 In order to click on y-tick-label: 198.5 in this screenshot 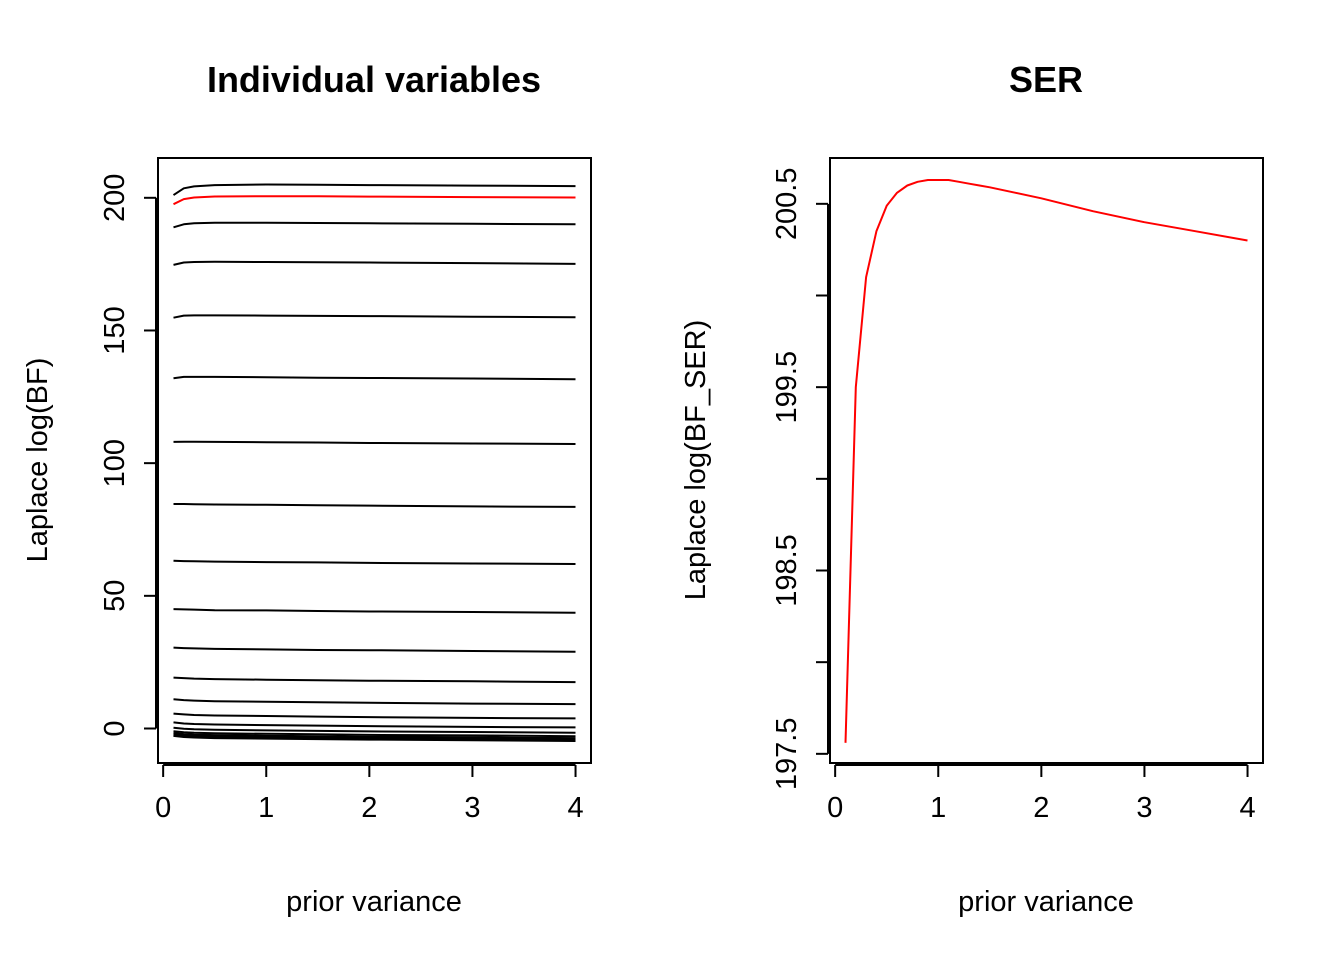, I will do `click(787, 570)`.